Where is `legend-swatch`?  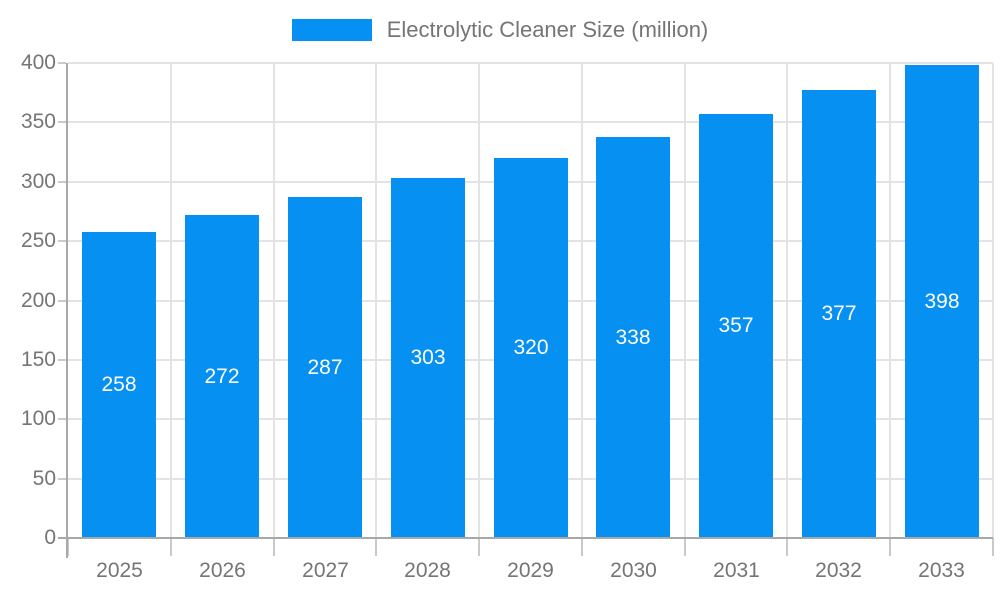
legend-swatch is located at coordinates (331, 30).